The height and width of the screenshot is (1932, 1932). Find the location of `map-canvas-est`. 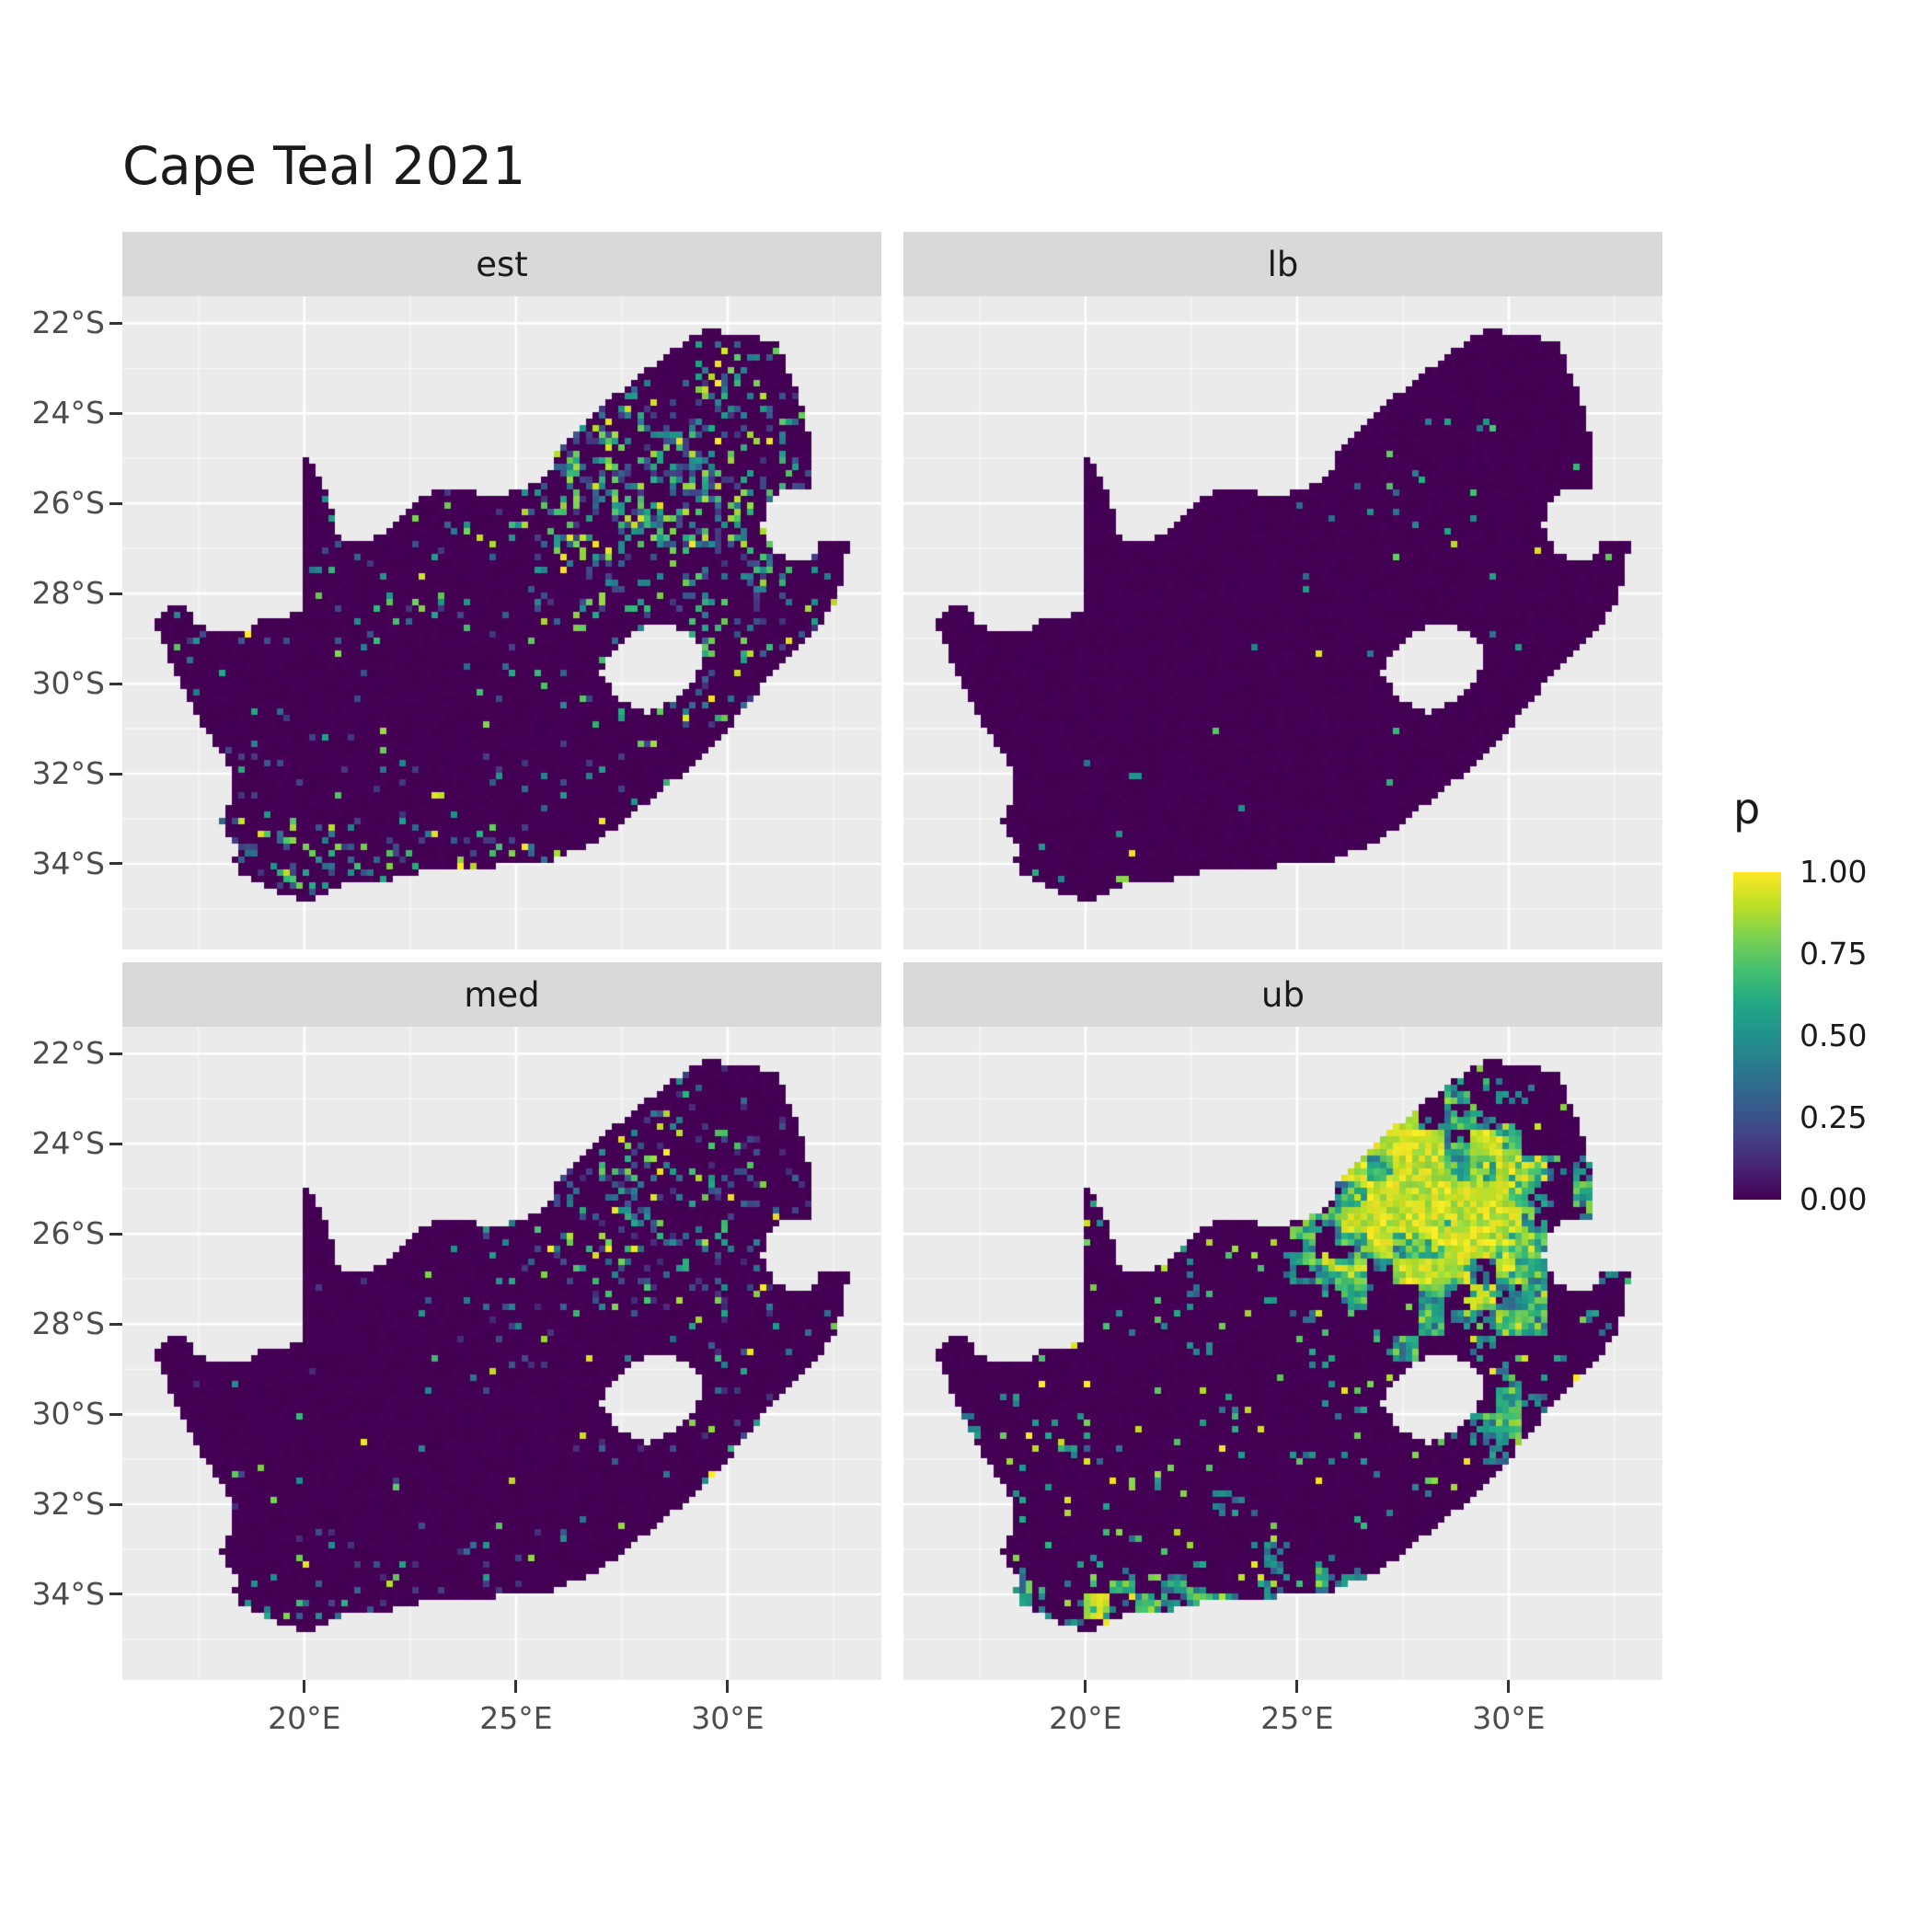

map-canvas-est is located at coordinates (501, 622).